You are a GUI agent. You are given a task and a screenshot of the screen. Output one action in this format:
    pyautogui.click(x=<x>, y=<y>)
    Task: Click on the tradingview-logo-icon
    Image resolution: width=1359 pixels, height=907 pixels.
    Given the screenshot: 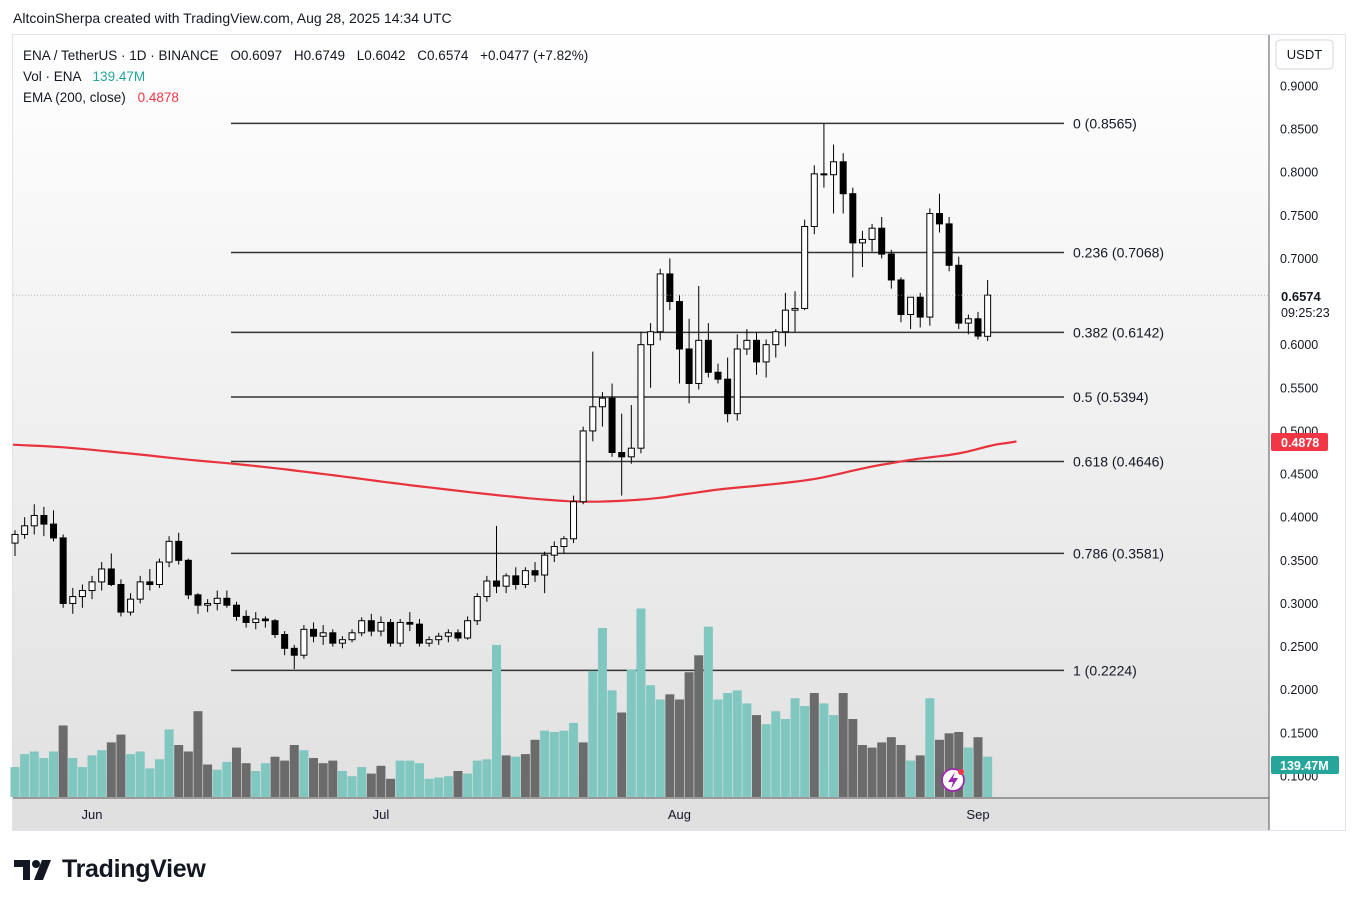 What is the action you would take?
    pyautogui.click(x=32, y=869)
    